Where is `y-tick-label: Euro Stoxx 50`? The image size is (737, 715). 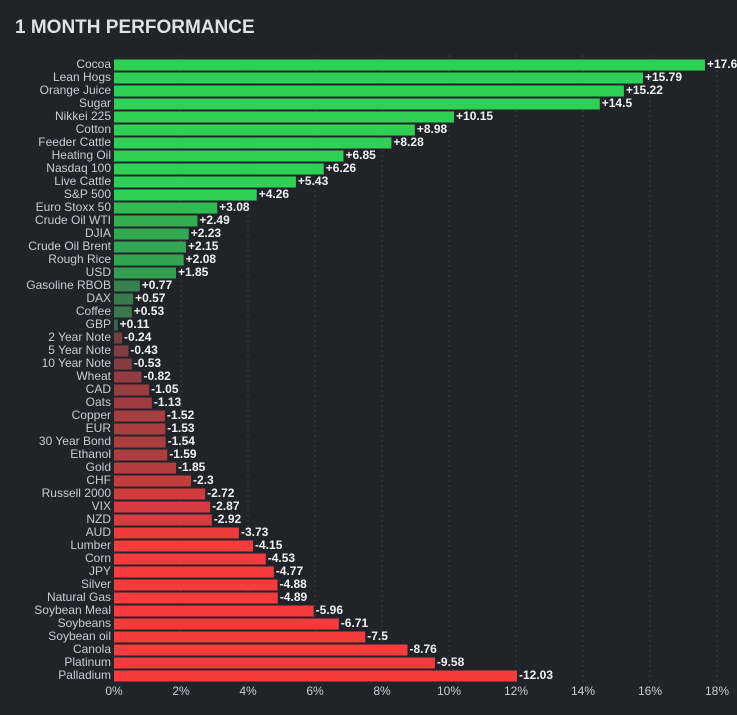 y-tick-label: Euro Stoxx 50 is located at coordinates (74, 207).